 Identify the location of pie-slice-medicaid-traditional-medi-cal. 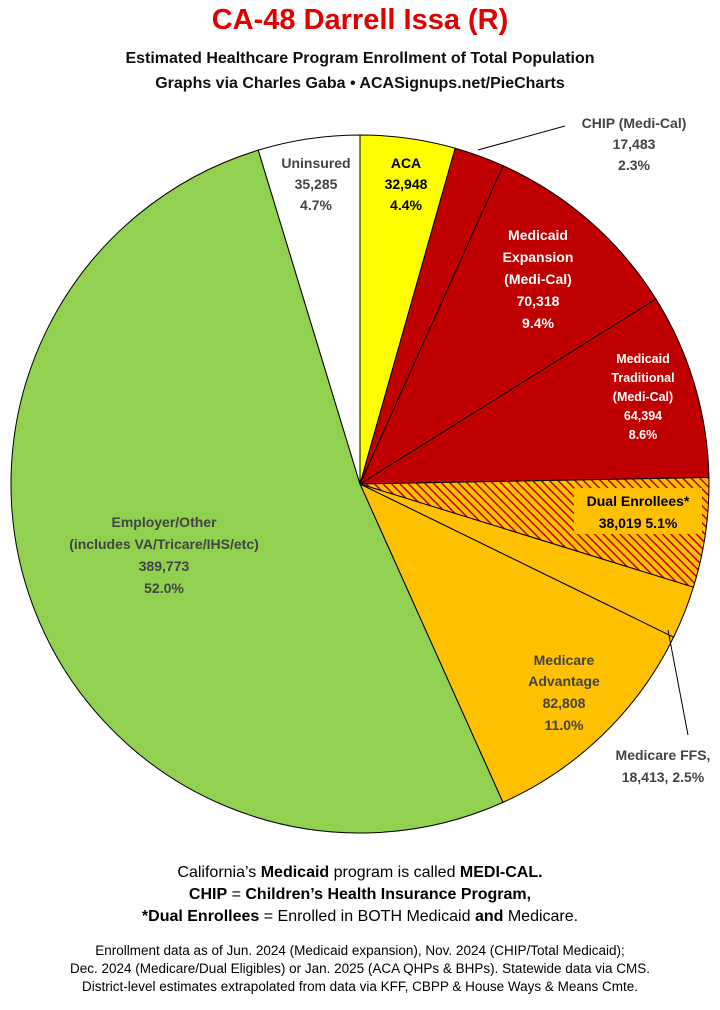
(534, 391).